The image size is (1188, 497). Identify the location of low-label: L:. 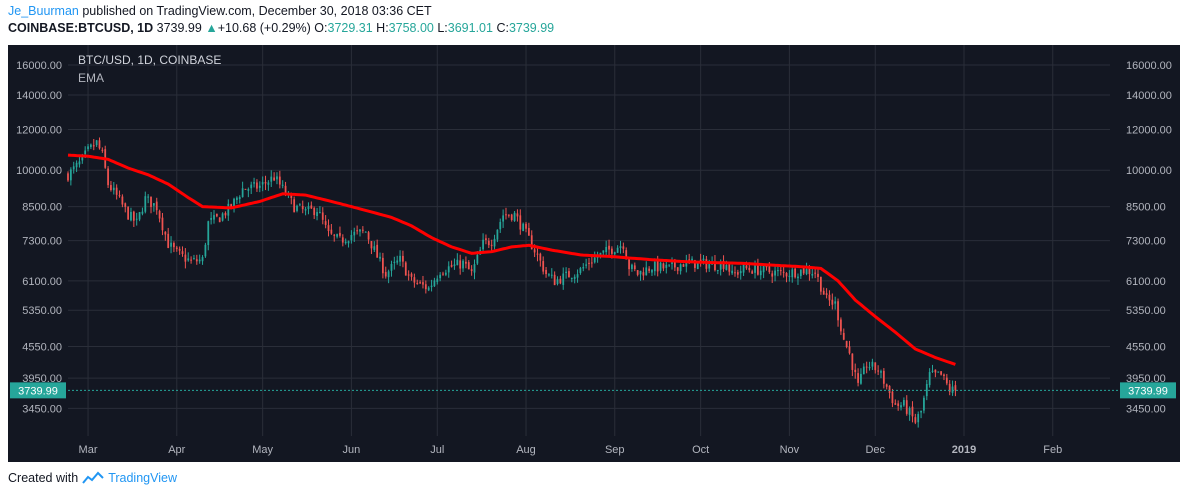
(442, 28).